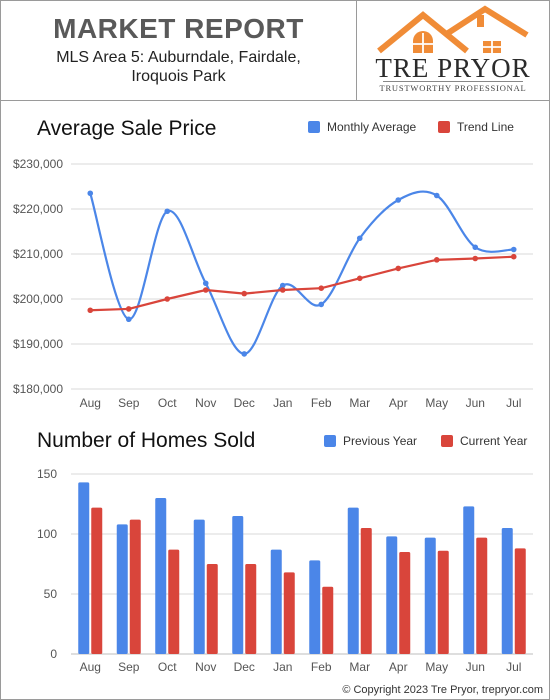 The image size is (550, 700). Describe the element at coordinates (126, 128) in the screenshot. I see `chart-title: Average Sale Price` at that location.